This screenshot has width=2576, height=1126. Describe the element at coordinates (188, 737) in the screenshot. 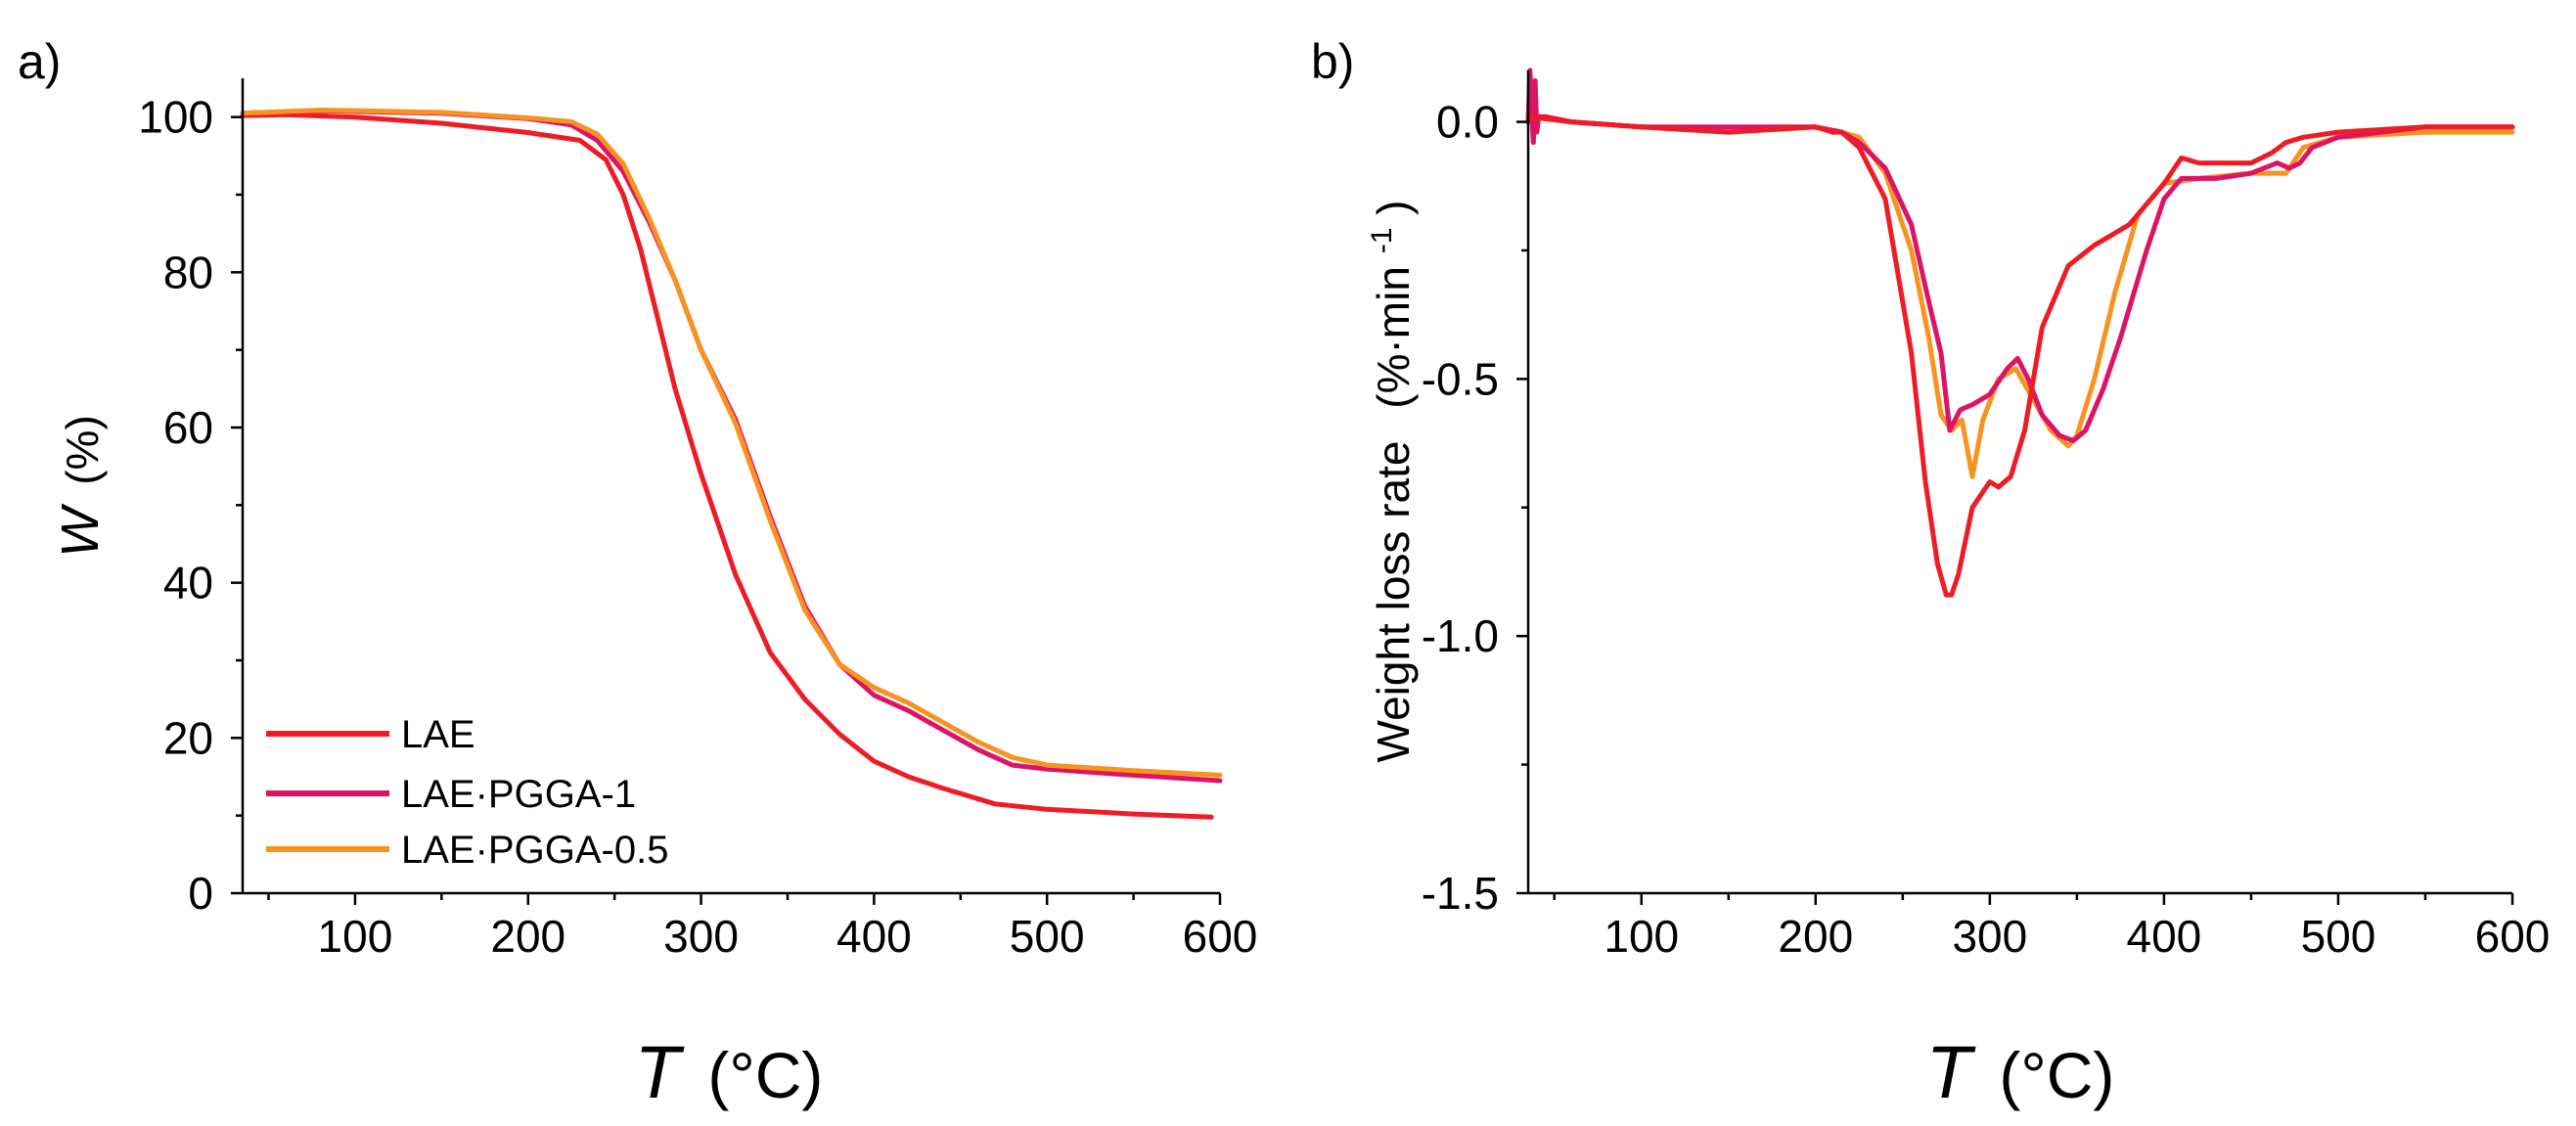

I see `panel-a-y-tick-label: 20` at that location.